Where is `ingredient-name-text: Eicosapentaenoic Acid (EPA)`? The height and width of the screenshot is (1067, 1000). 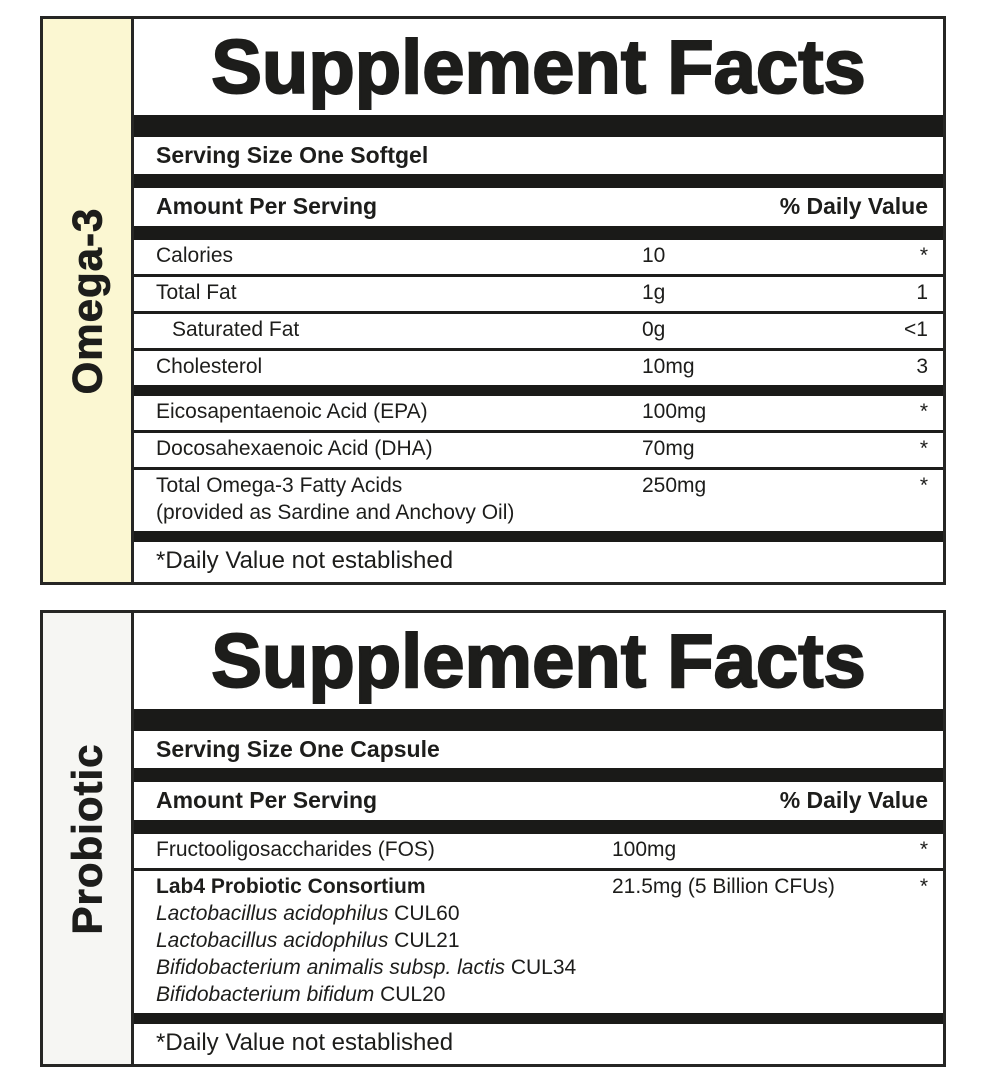
ingredient-name-text: Eicosapentaenoic Acid (EPA) is located at coordinates (292, 411).